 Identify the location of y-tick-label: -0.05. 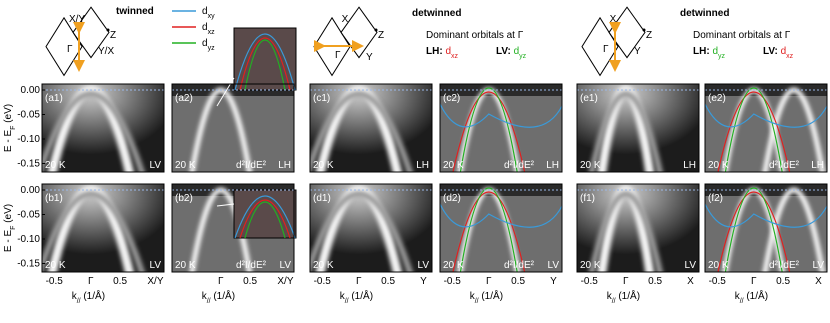
(28, 115).